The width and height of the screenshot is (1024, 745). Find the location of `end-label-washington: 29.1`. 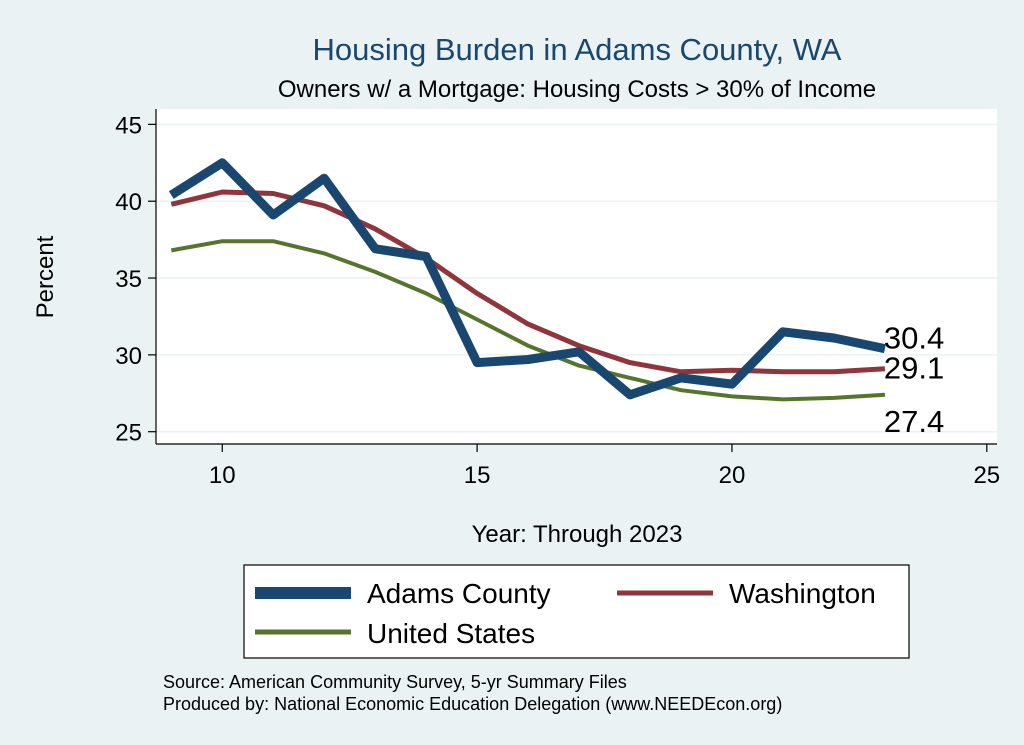

end-label-washington: 29.1 is located at coordinates (914, 368).